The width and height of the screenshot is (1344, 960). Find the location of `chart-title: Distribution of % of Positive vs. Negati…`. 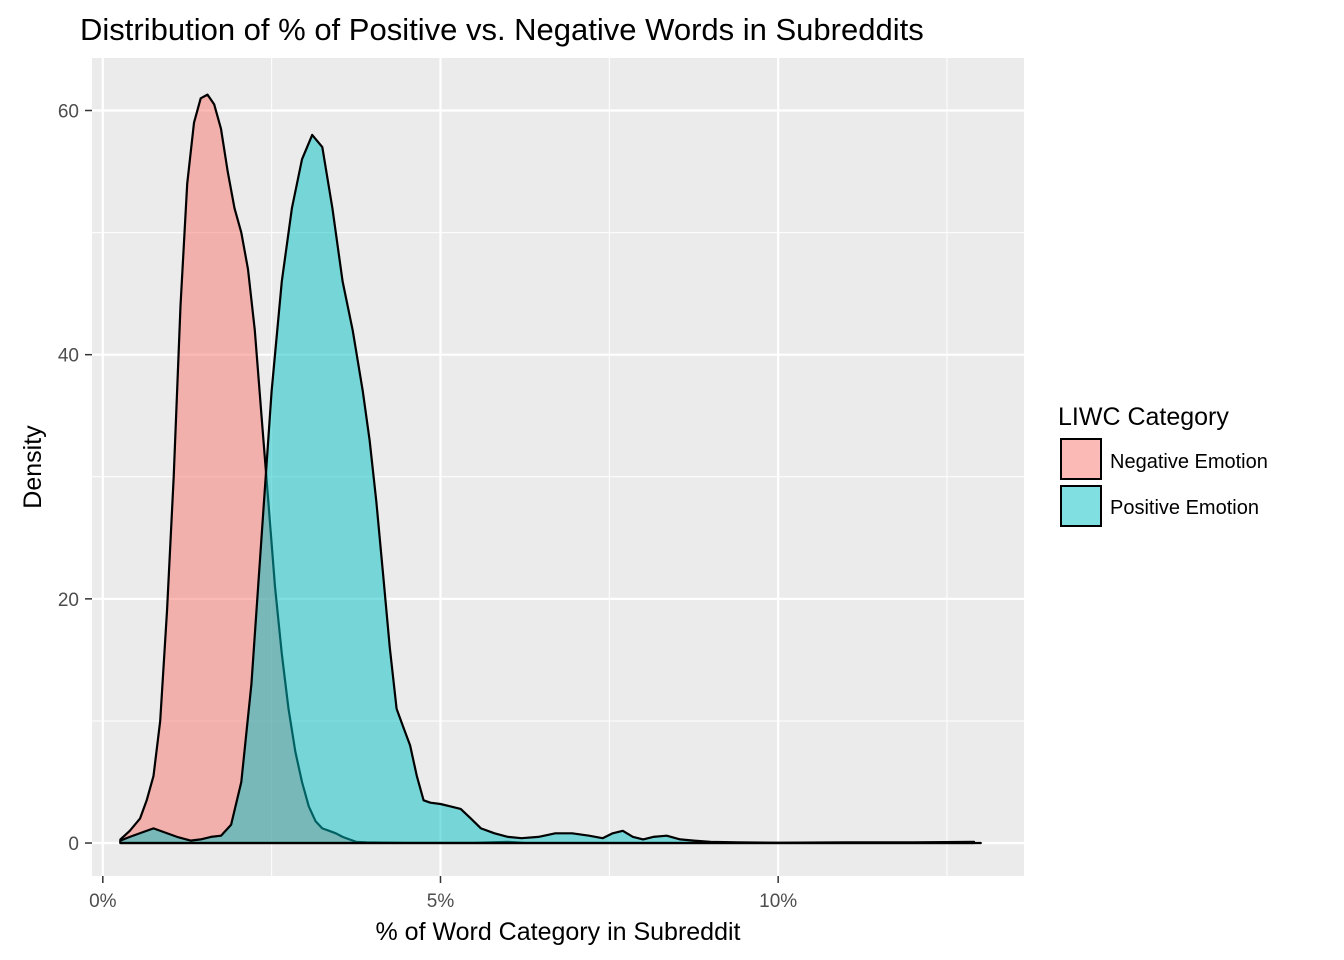

chart-title: Distribution of % of Positive vs. Negati… is located at coordinates (502, 29).